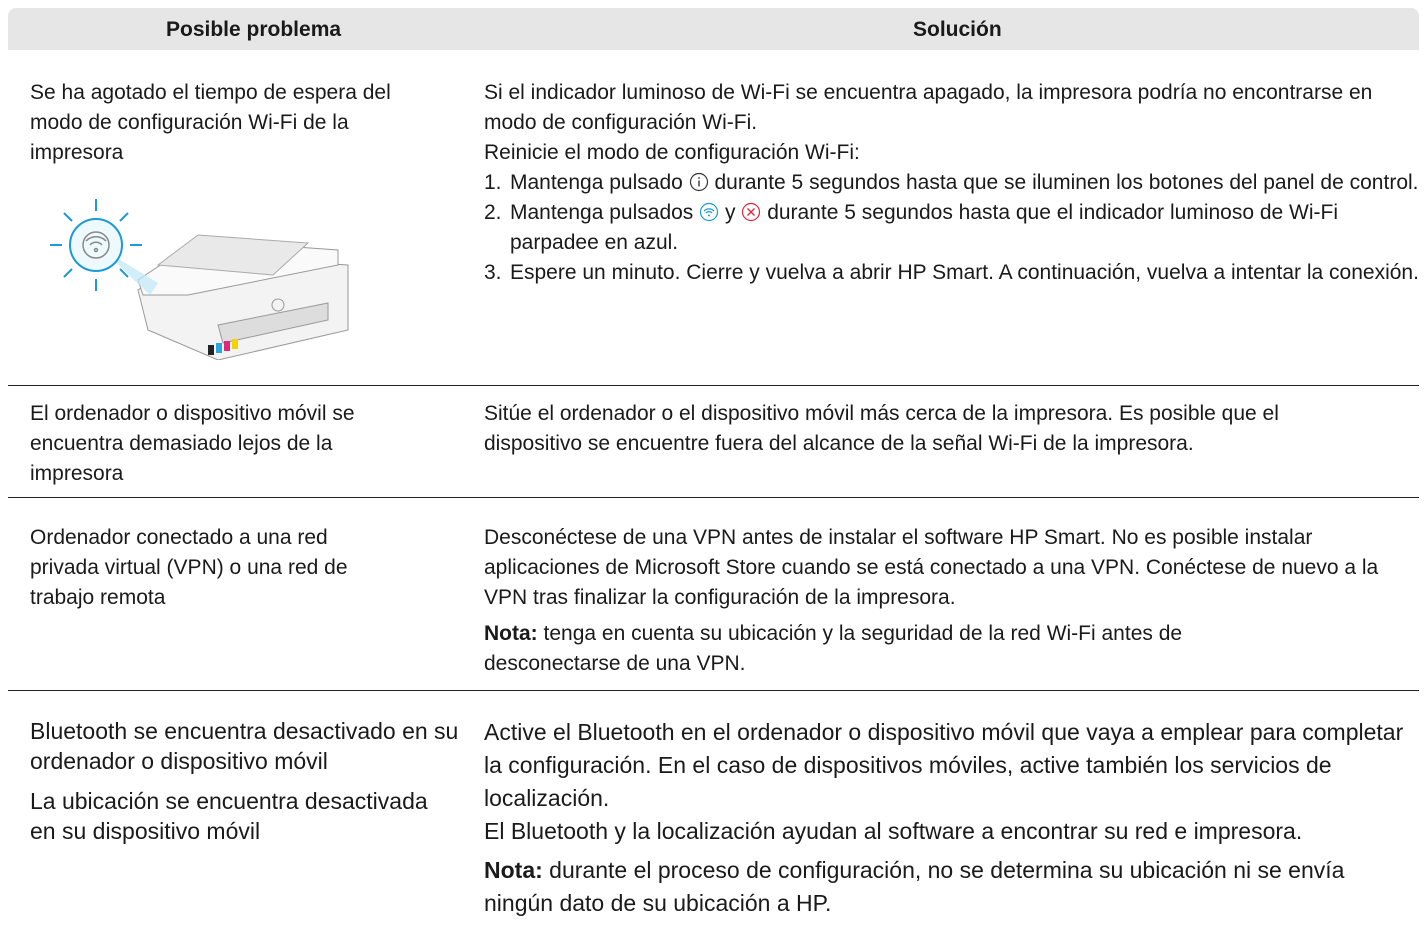 Image resolution: width=1427 pixels, height=936 pixels. What do you see at coordinates (602, 212) in the screenshot?
I see `step-text: Mantenga pulsados` at bounding box center [602, 212].